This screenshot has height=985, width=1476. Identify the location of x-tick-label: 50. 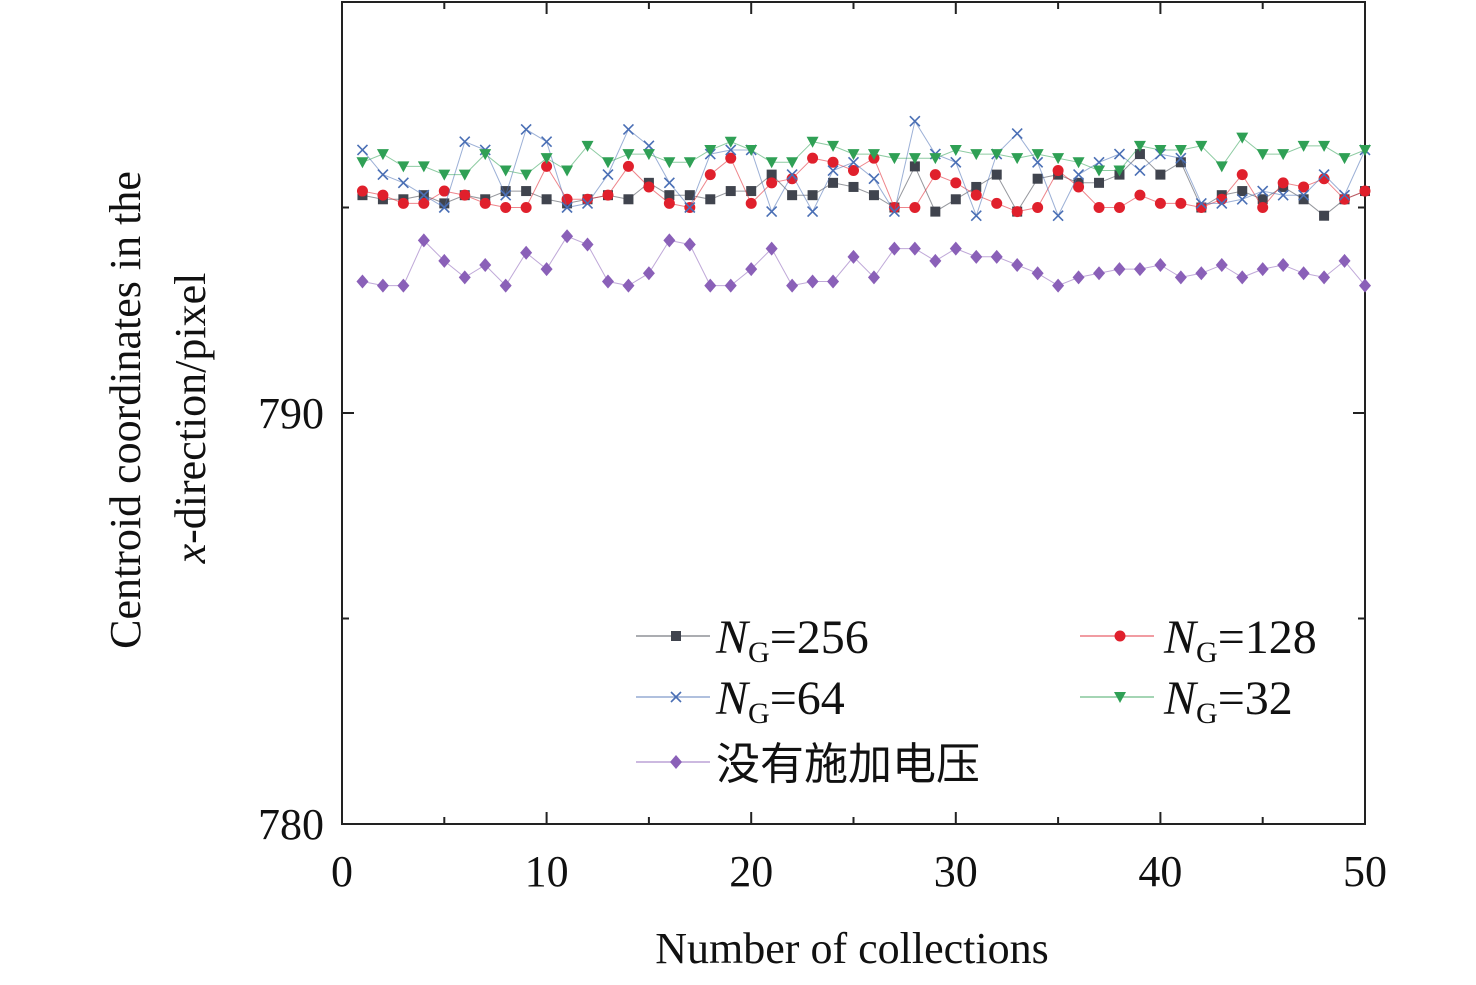
(1365, 871).